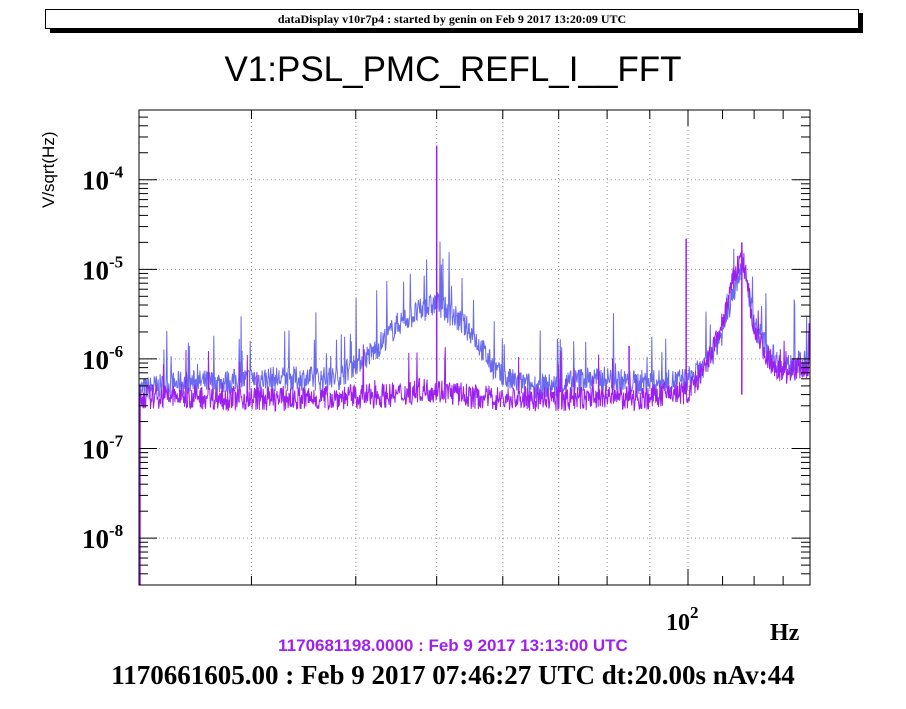 The width and height of the screenshot is (906, 709). I want to click on y-tick-label: 10⁻⁶, so click(102, 358).